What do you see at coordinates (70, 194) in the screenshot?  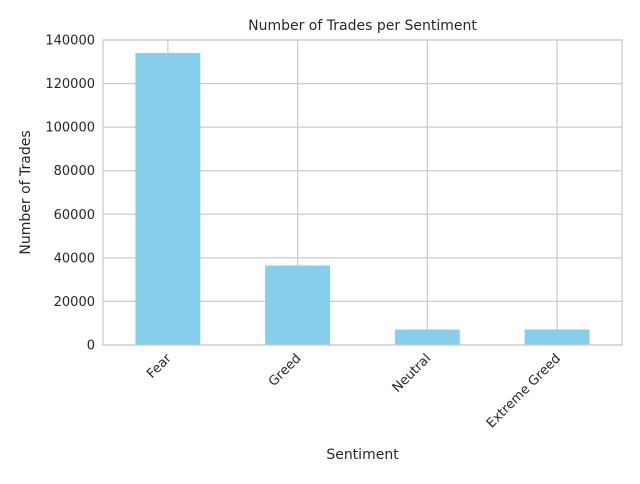 I see `y-tick-labels: 0 20000 40000 60000 80000 100000 120000 140000` at bounding box center [70, 194].